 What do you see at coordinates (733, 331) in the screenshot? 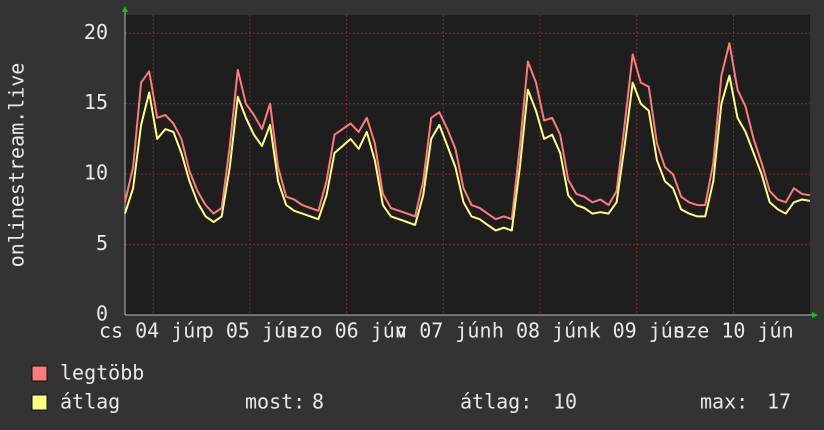
I see `x-tick-label: sze 10 jún` at bounding box center [733, 331].